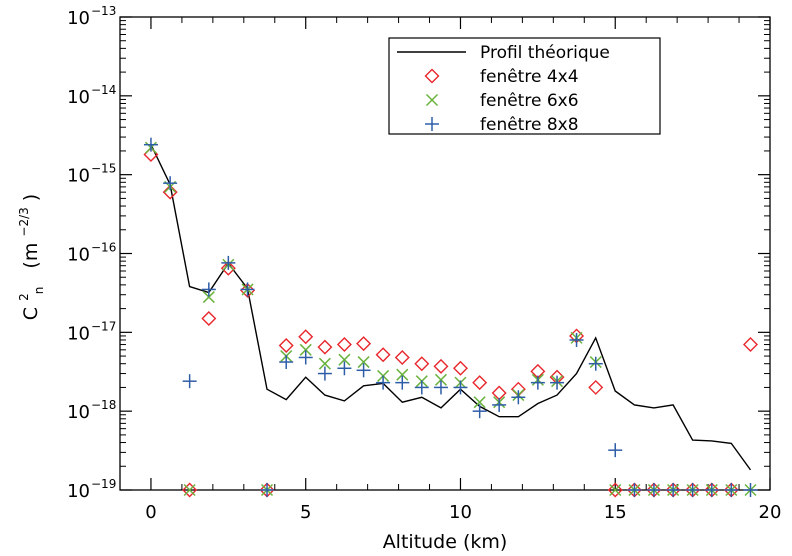  Describe the element at coordinates (103, 405) in the screenshot. I see `y-tick-exponent: −18` at that location.